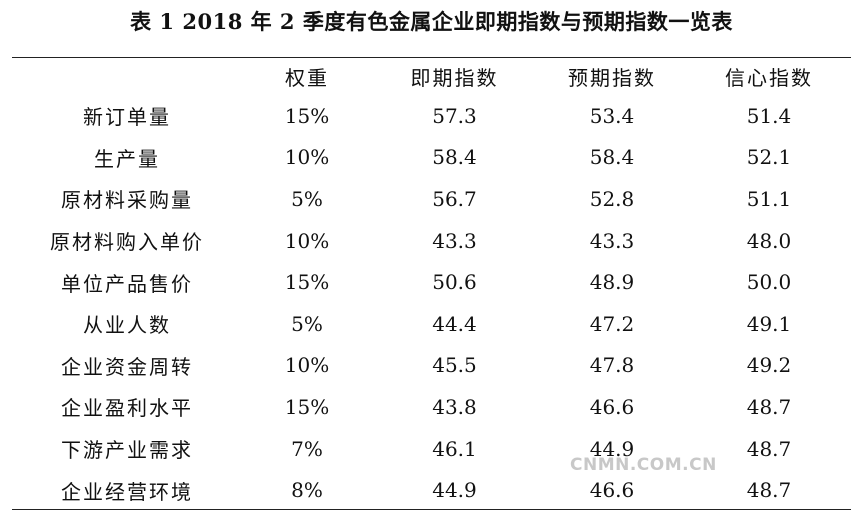  What do you see at coordinates (612, 198) in the screenshot?
I see `row-expected: 52.8` at bounding box center [612, 198].